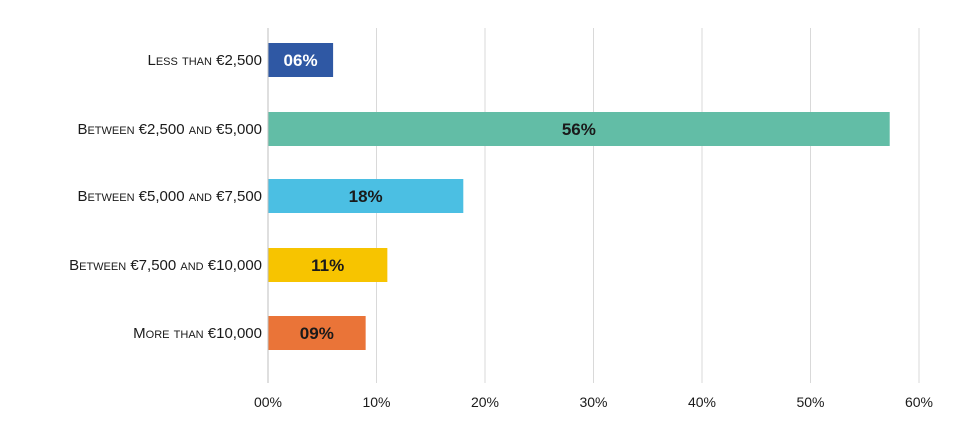 Image resolution: width=980 pixels, height=441 pixels. I want to click on x-tick-label: 60%, so click(919, 402).